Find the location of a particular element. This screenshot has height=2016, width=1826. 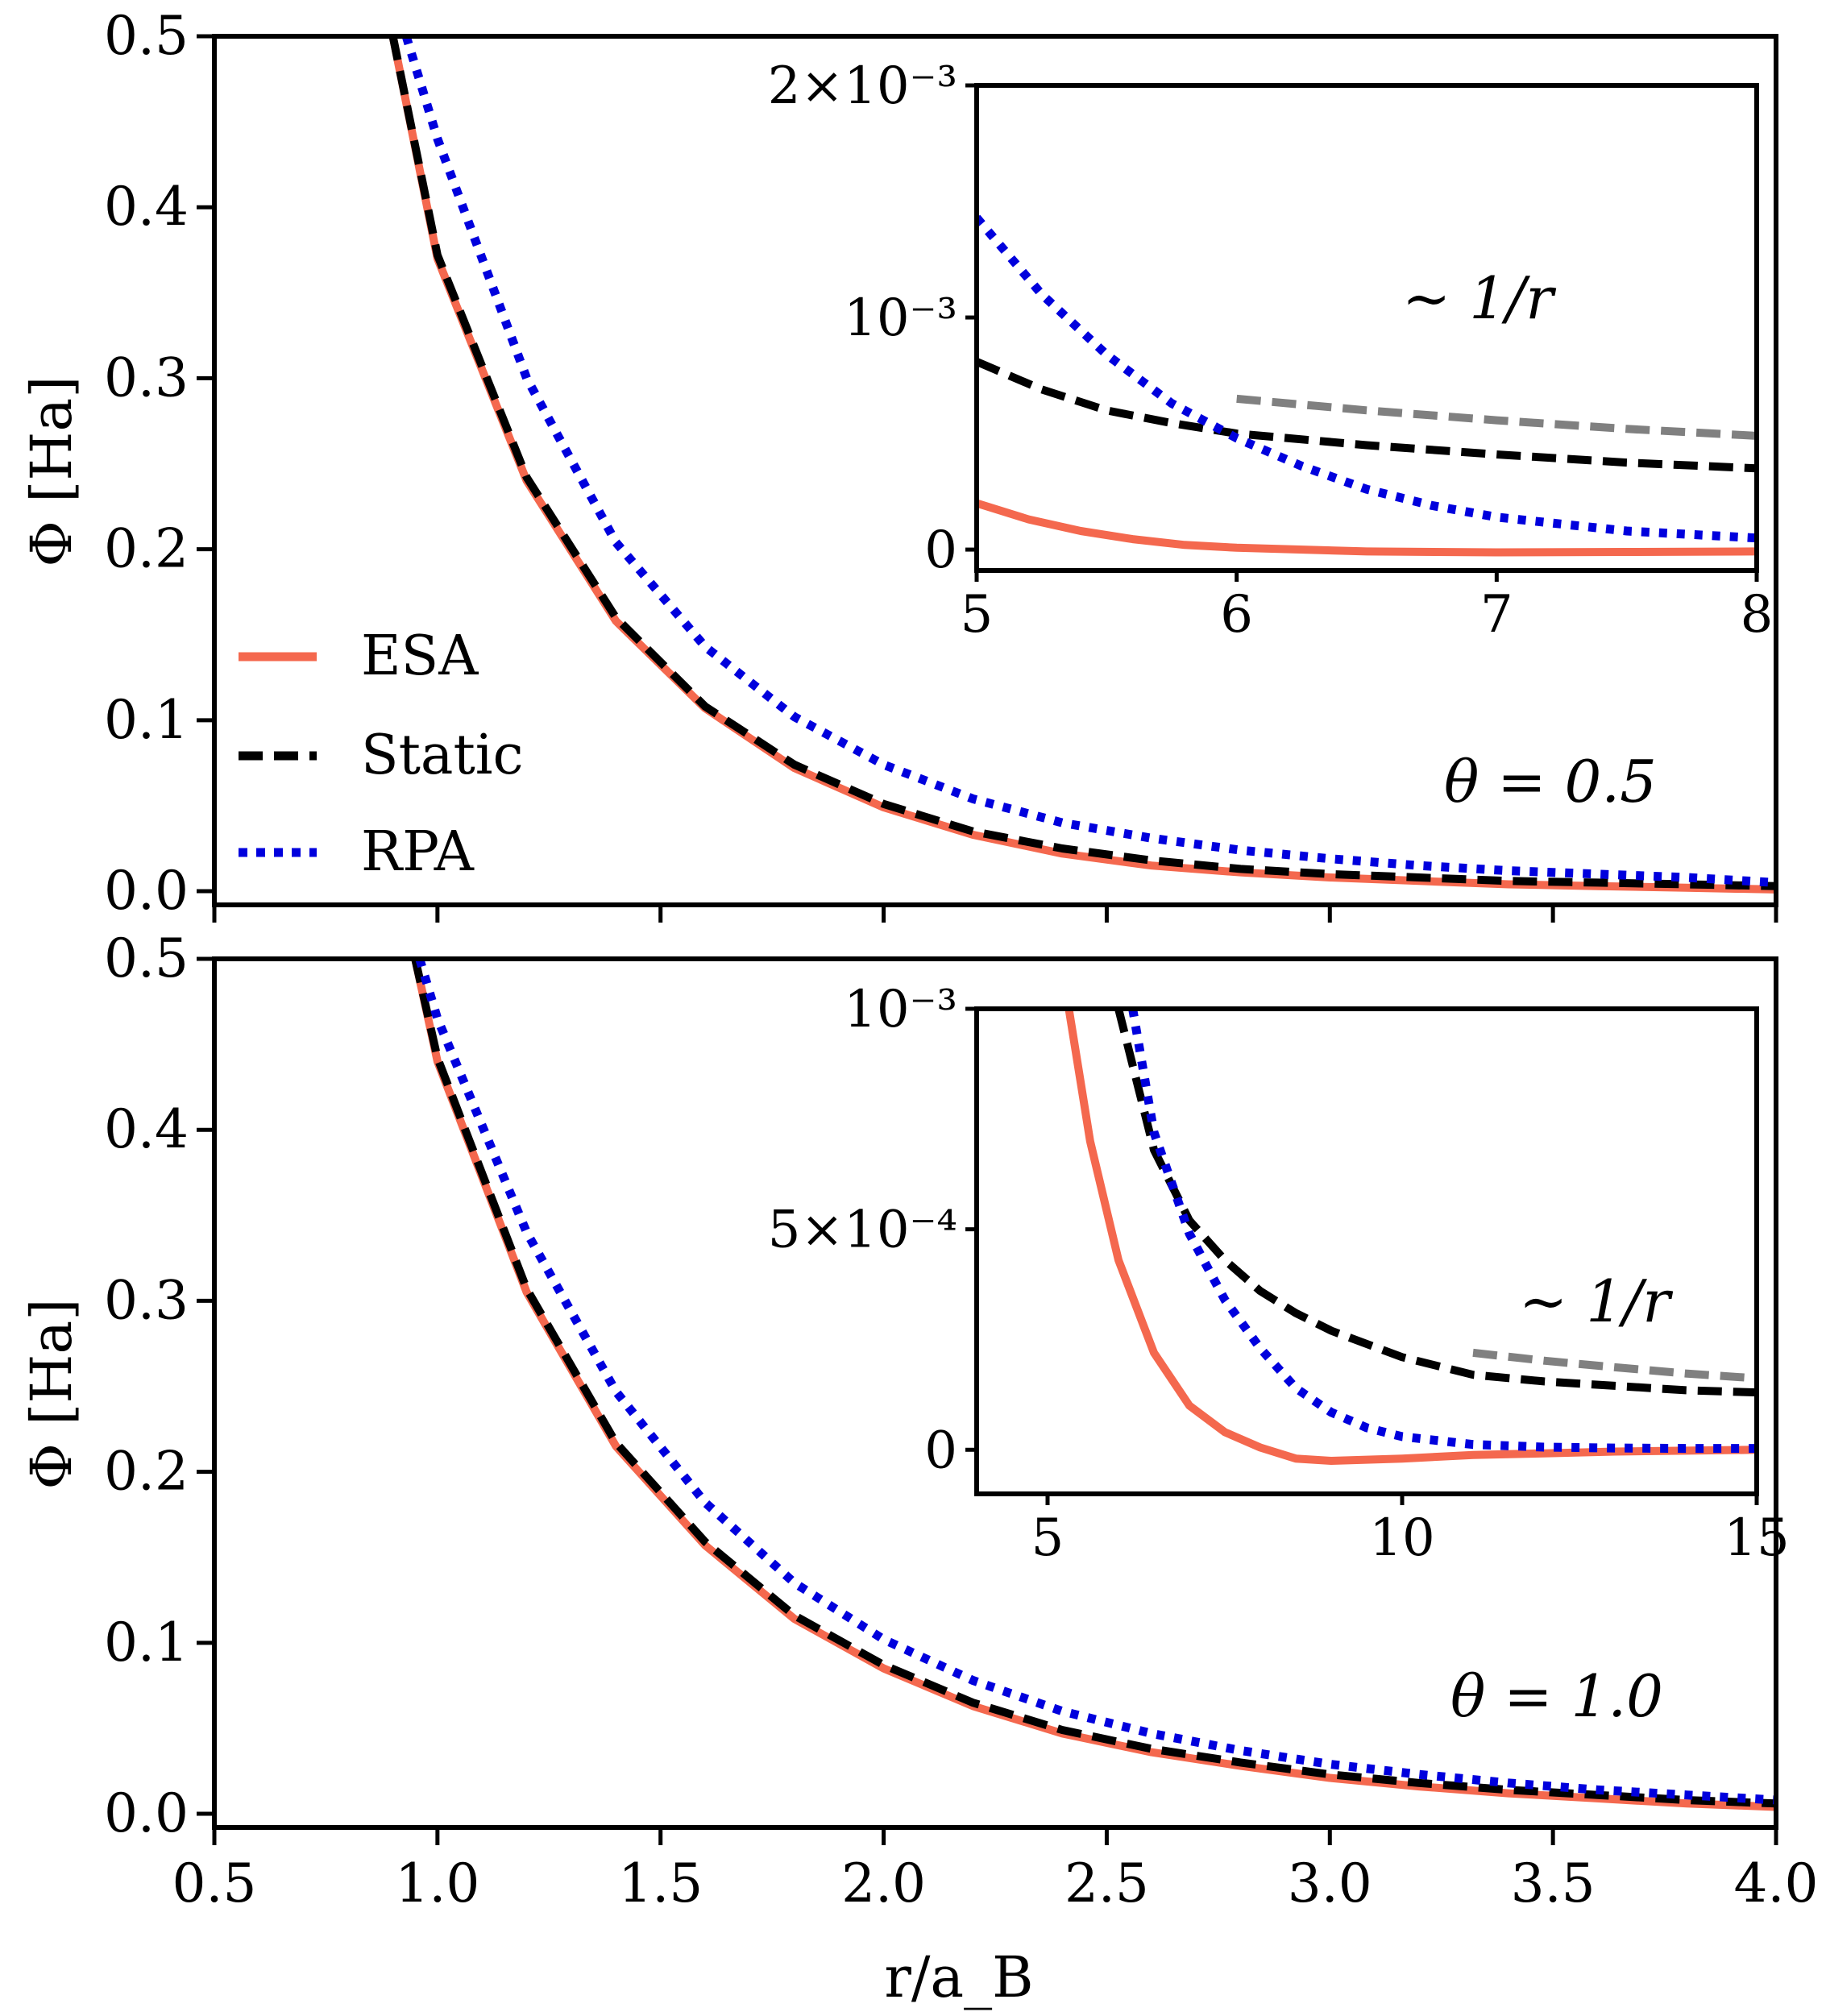

legend: ESA Static RPA is located at coordinates (381, 754).